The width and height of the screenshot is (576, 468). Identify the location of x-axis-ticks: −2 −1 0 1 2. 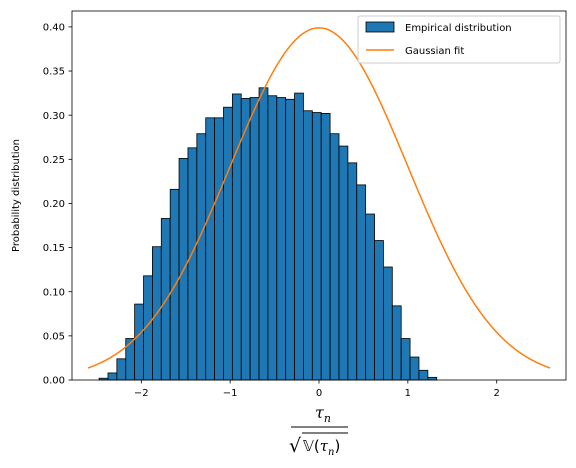
(317, 389).